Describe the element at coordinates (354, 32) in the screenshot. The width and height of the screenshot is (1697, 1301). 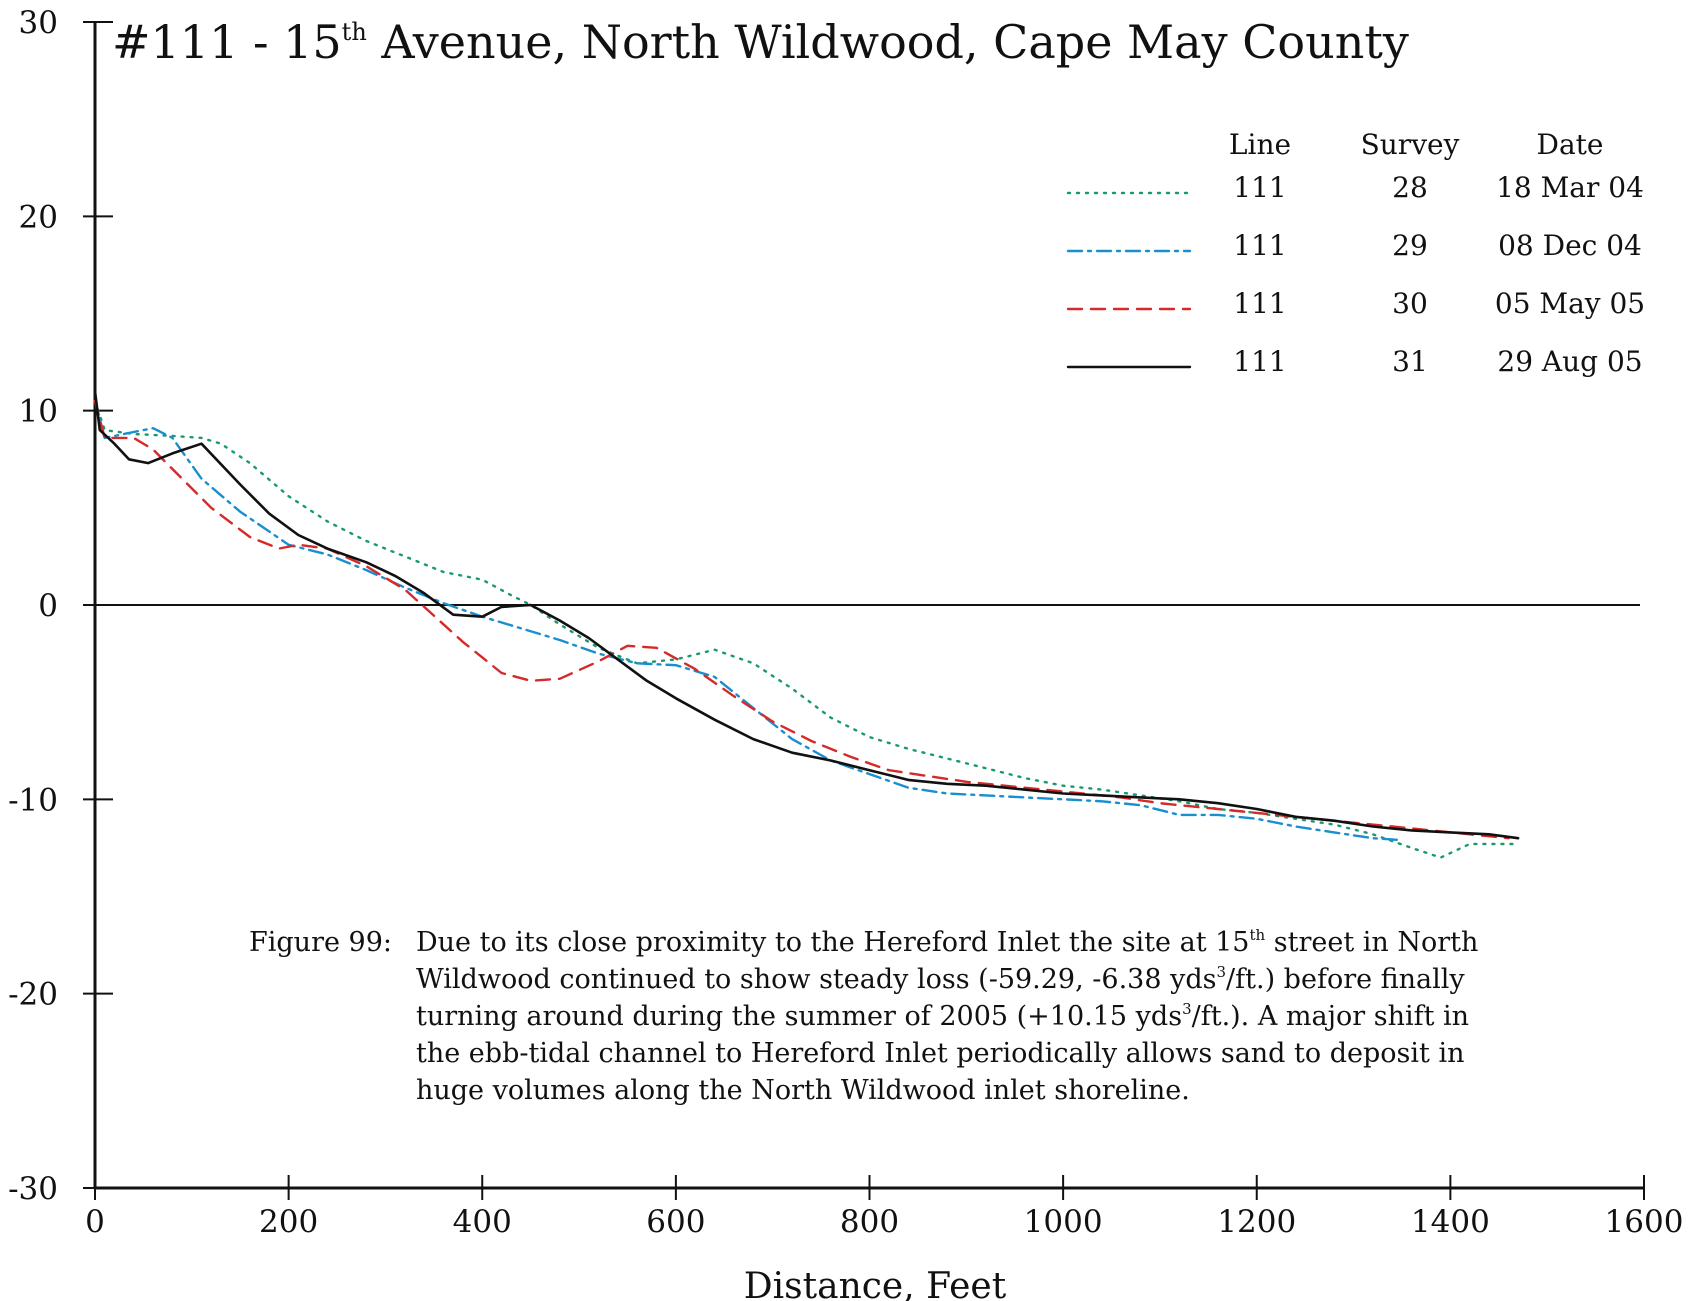
I see `title-superscript: th` at that location.